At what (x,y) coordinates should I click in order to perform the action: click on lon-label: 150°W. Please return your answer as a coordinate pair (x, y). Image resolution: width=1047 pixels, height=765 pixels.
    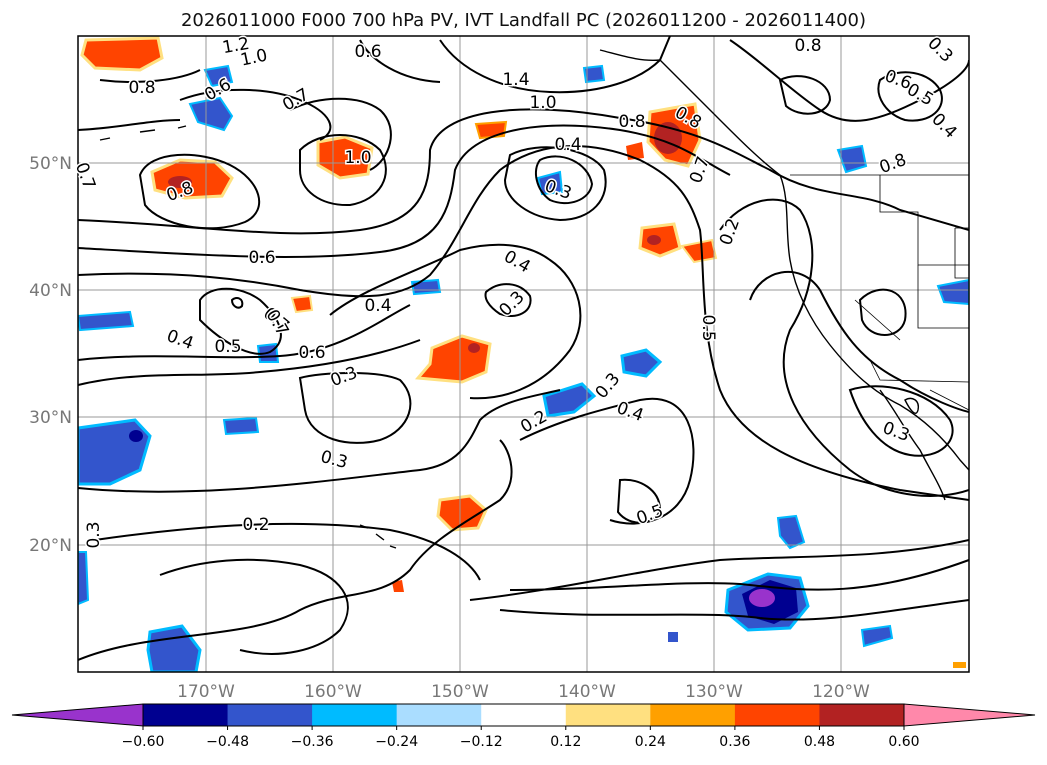
    Looking at the image, I should click on (460, 692).